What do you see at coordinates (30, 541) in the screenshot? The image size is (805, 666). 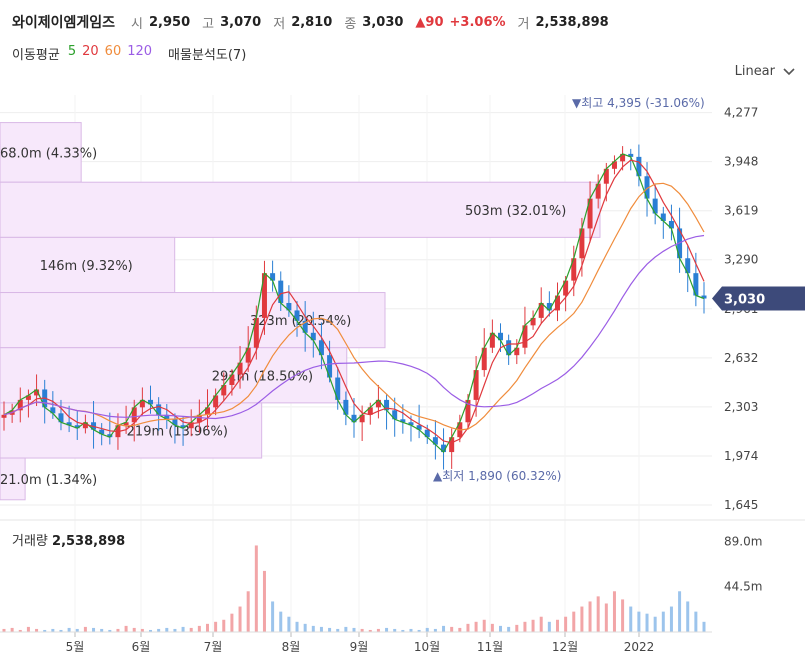 I see `volume-panel-title: 거래량` at bounding box center [30, 541].